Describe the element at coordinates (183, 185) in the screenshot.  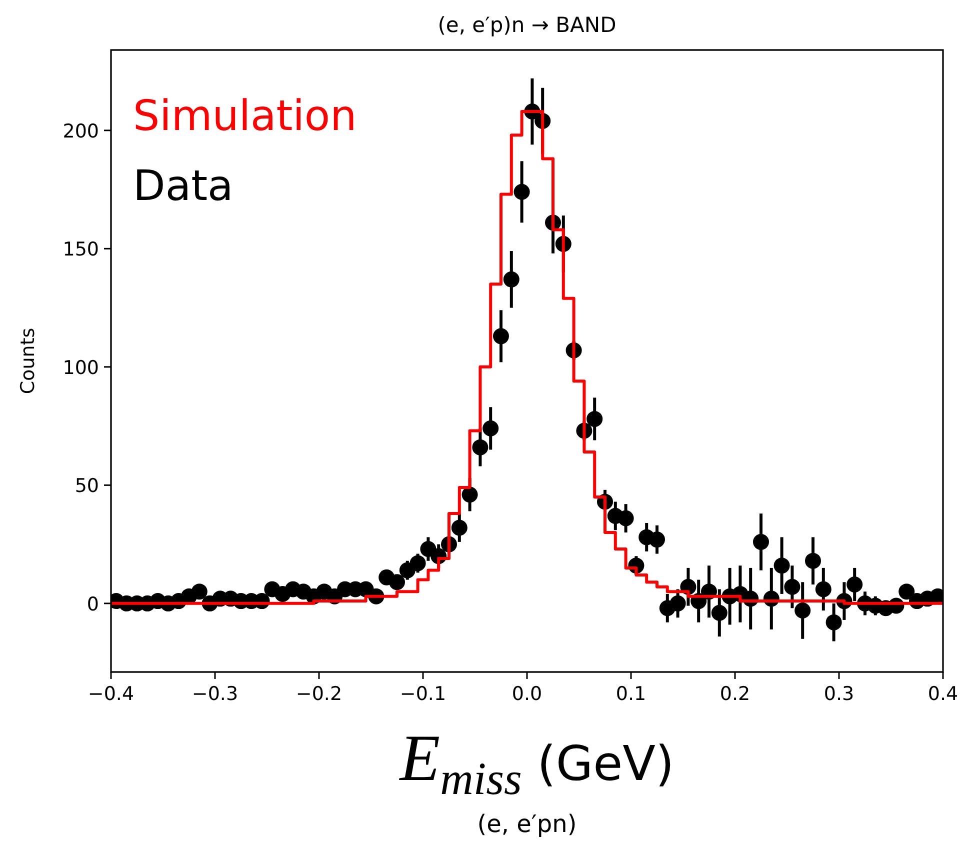
I see `text: Data` at that location.